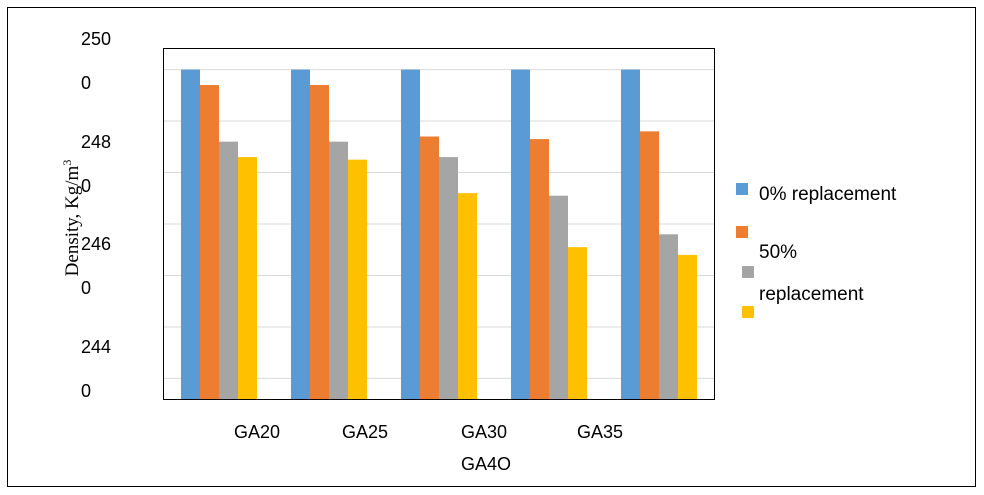 The height and width of the screenshot is (495, 984). What do you see at coordinates (600, 432) in the screenshot?
I see `x-tick-label: GA35` at bounding box center [600, 432].